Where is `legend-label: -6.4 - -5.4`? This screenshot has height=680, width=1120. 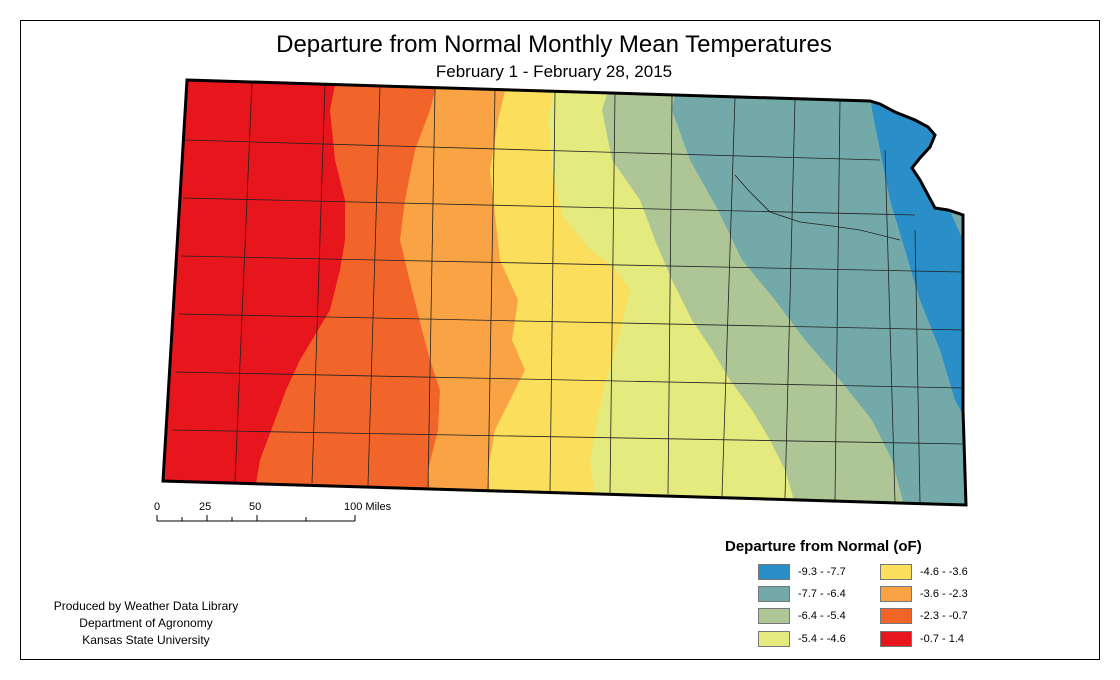
legend-label: -6.4 - -5.4 is located at coordinates (822, 616).